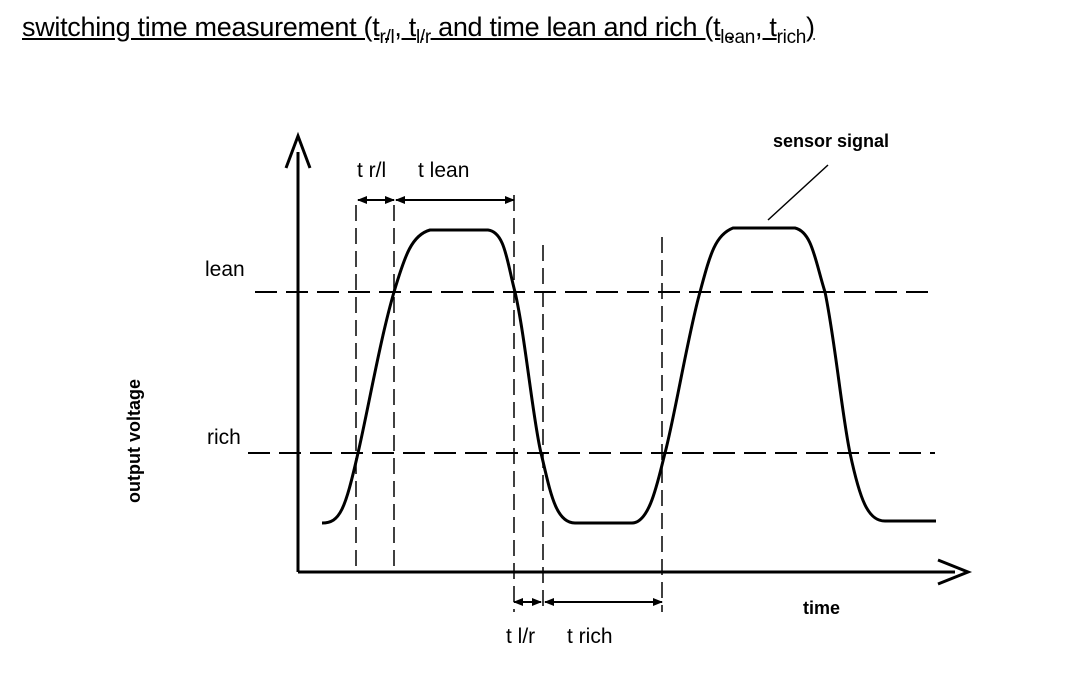 This screenshot has width=1072, height=684. What do you see at coordinates (590, 636) in the screenshot?
I see `t-rich-label: t rich` at bounding box center [590, 636].